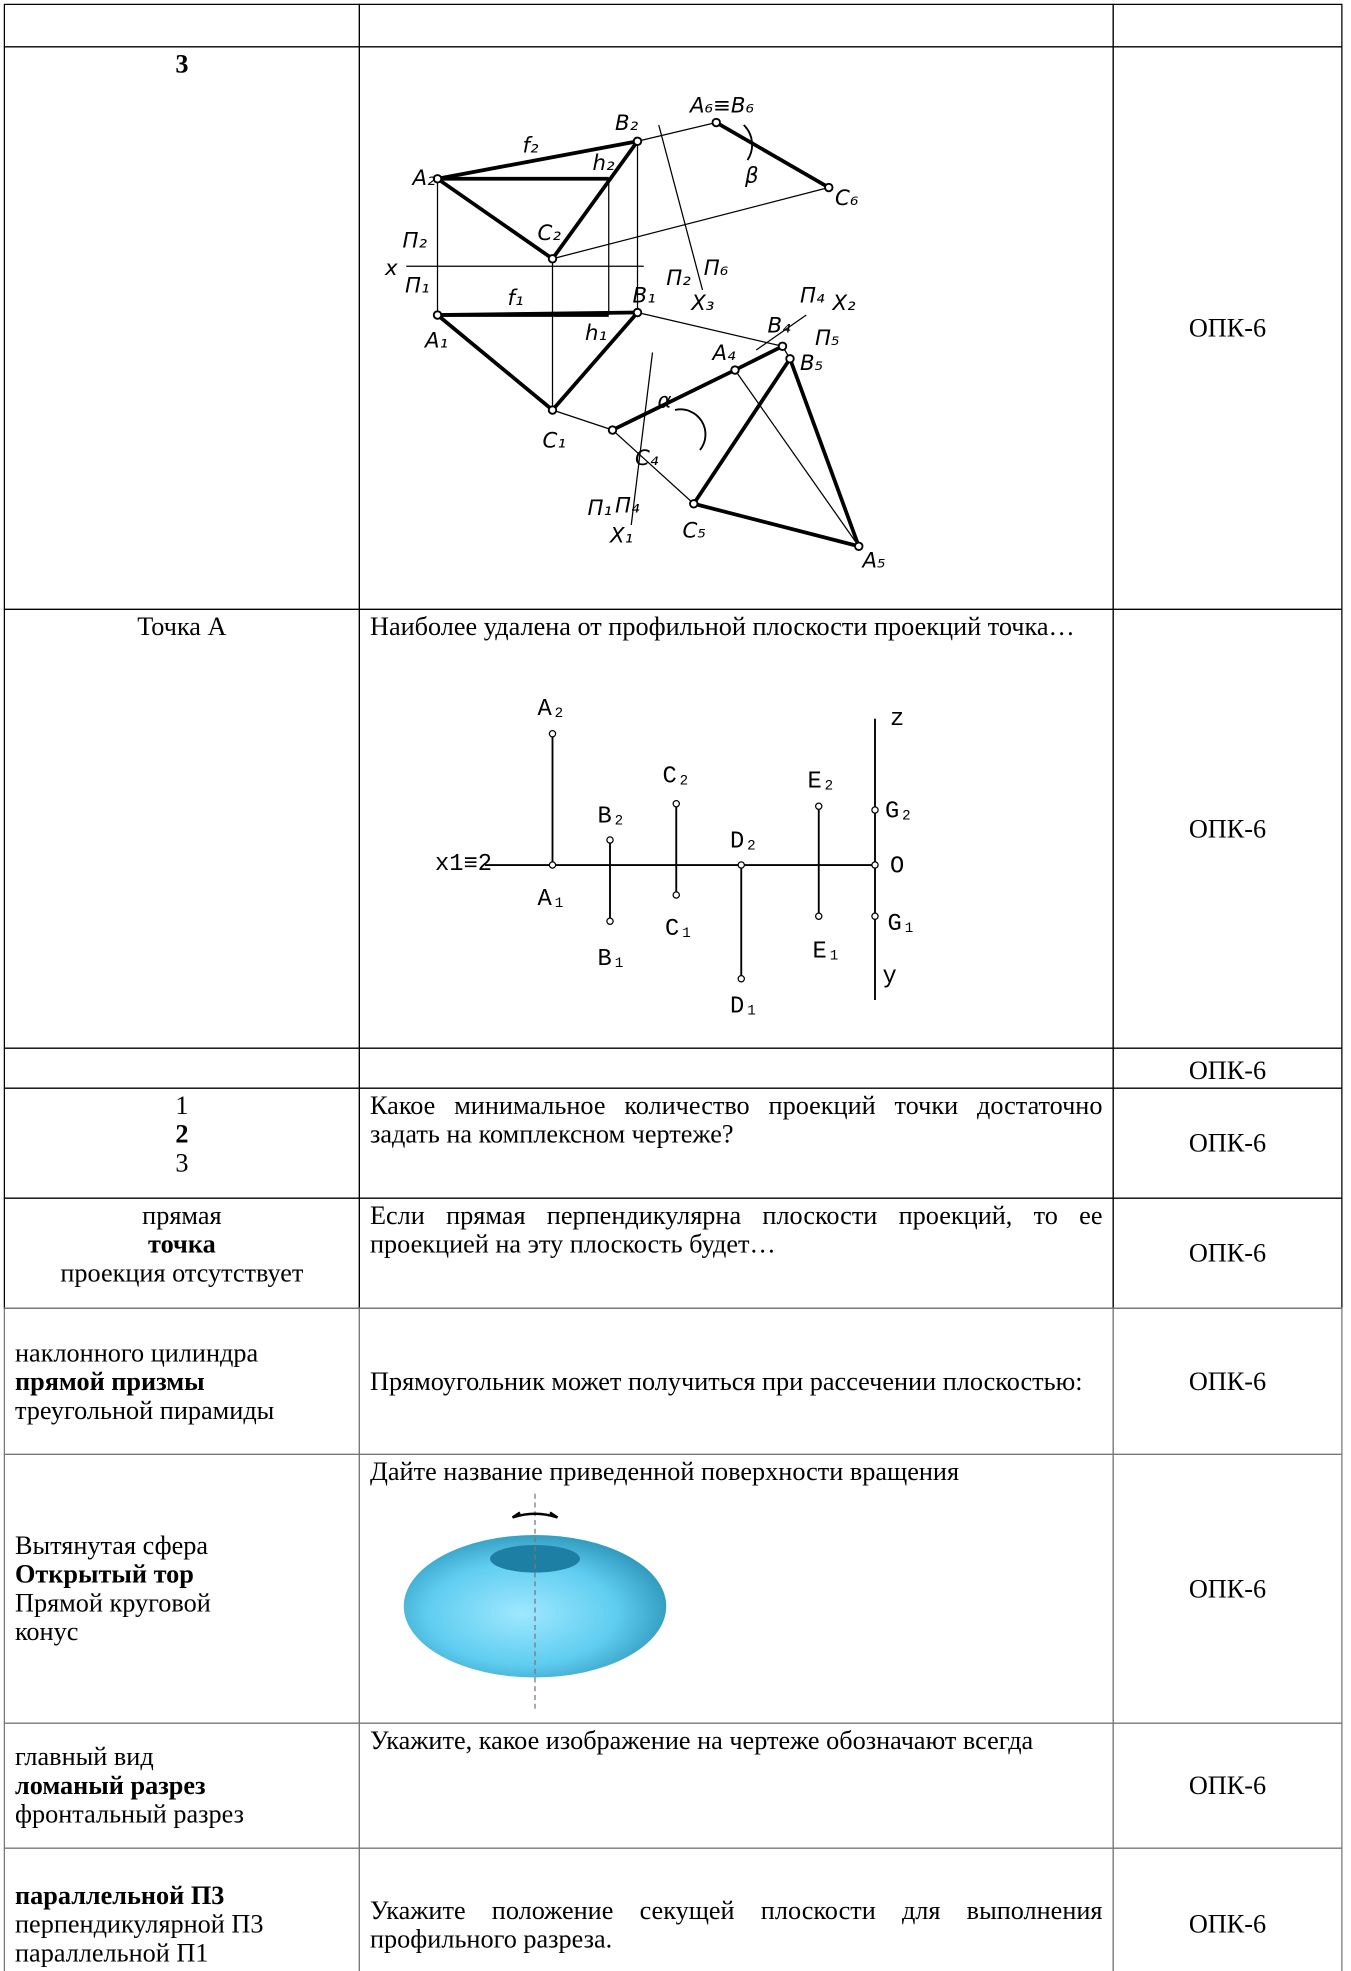 This screenshot has width=1351, height=1971. Describe the element at coordinates (84, 1756) in the screenshot. I see `answer-option: главный вид` at that location.